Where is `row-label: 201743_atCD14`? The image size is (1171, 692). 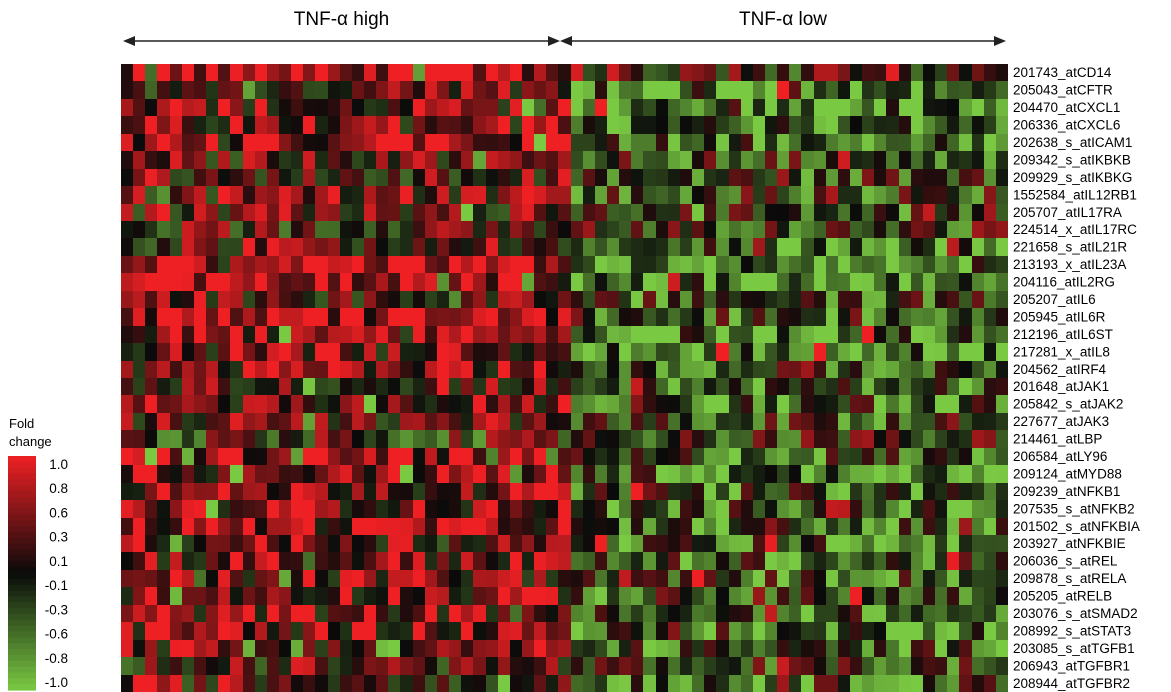 row-label: 201743_atCD14 is located at coordinates (1062, 72).